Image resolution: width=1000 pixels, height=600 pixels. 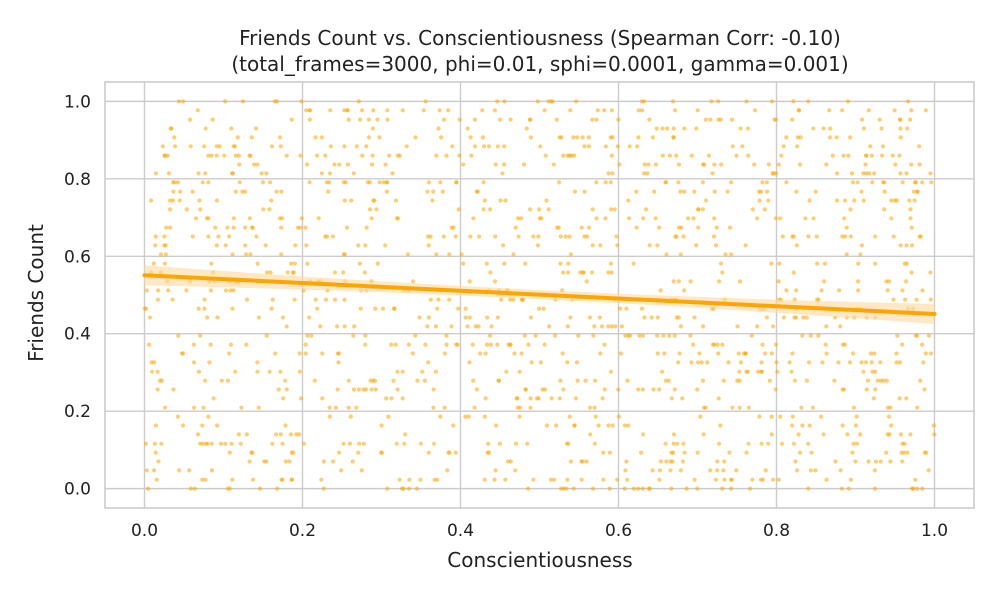 I want to click on x-tick-label: 1.0, so click(x=934, y=531).